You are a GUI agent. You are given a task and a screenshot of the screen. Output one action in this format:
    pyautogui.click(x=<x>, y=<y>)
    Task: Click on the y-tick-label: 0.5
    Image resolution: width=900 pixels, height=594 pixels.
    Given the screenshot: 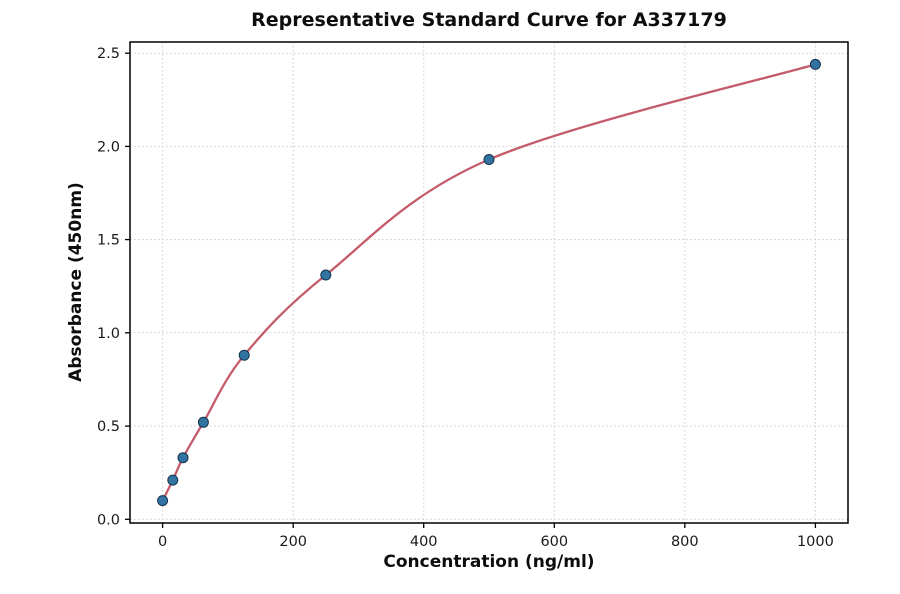 What is the action you would take?
    pyautogui.click(x=108, y=427)
    